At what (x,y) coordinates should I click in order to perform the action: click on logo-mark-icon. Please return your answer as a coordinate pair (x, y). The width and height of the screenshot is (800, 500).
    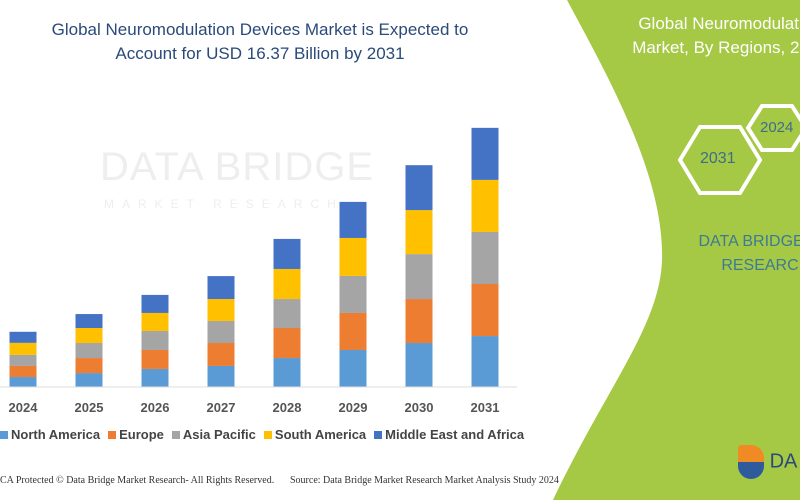
    Looking at the image, I should click on (751, 462).